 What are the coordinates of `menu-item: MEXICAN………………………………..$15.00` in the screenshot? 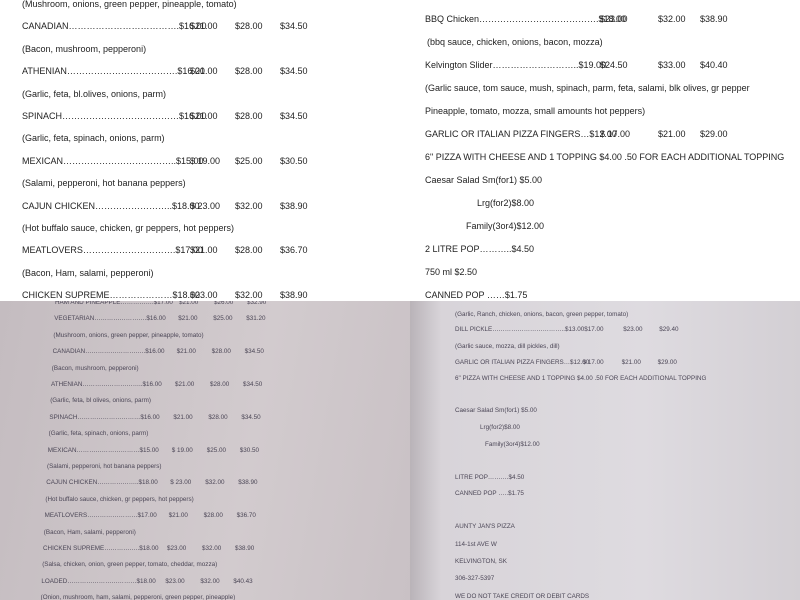 It's located at (113, 160).